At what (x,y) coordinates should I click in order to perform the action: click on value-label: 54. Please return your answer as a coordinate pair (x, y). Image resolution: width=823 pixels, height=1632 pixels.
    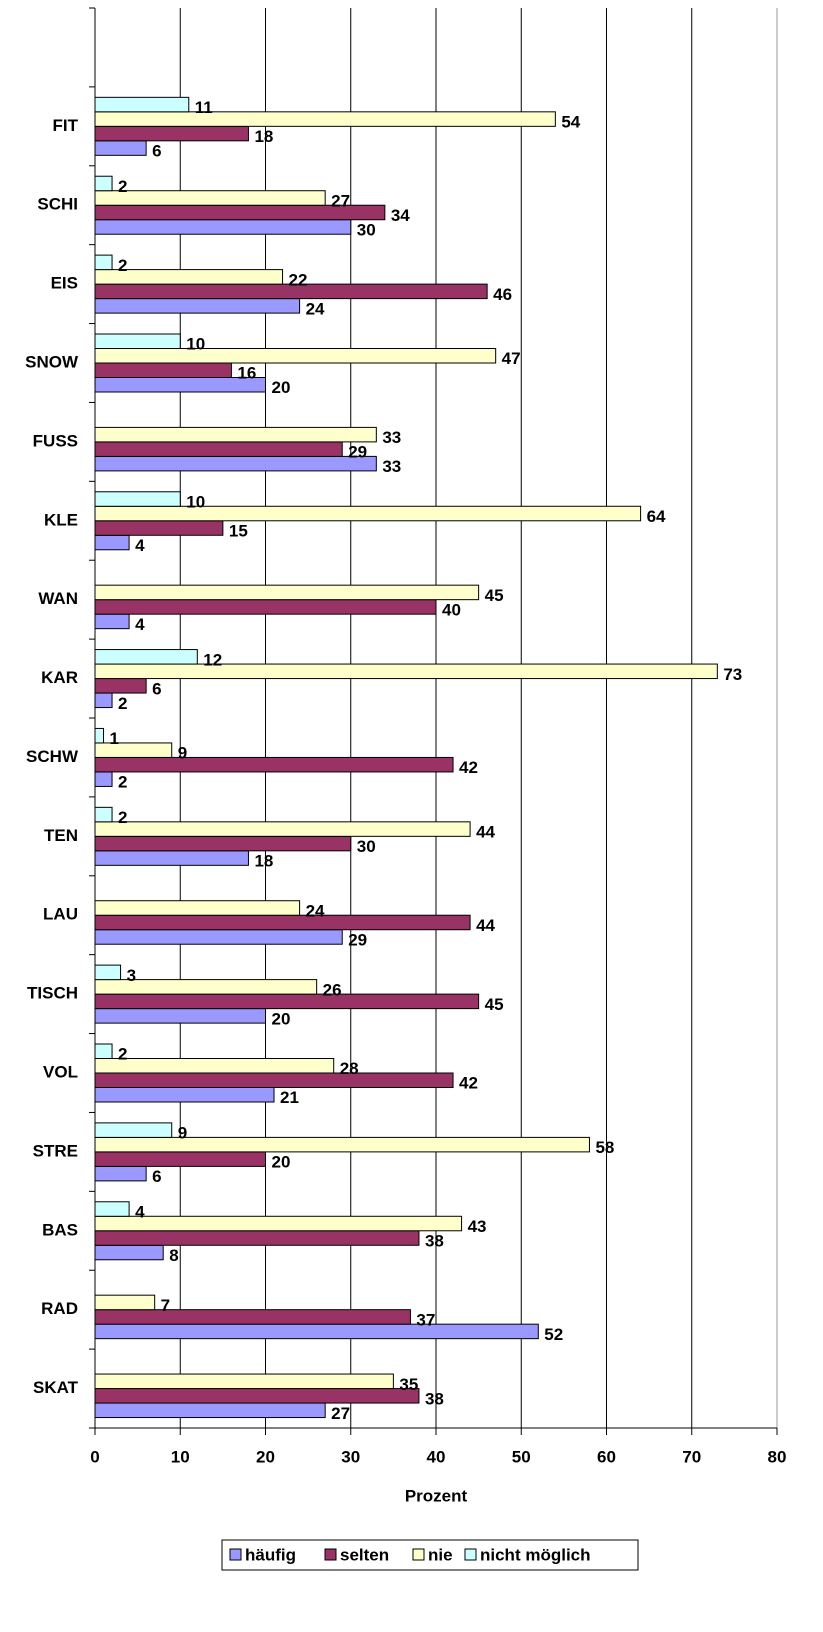
    Looking at the image, I should click on (570, 122).